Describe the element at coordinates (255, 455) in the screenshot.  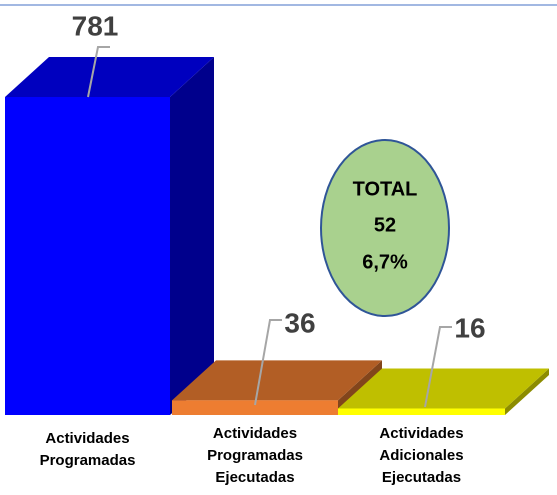
I see `x-tick-label: Actividades Programadas Ejecutadas` at that location.